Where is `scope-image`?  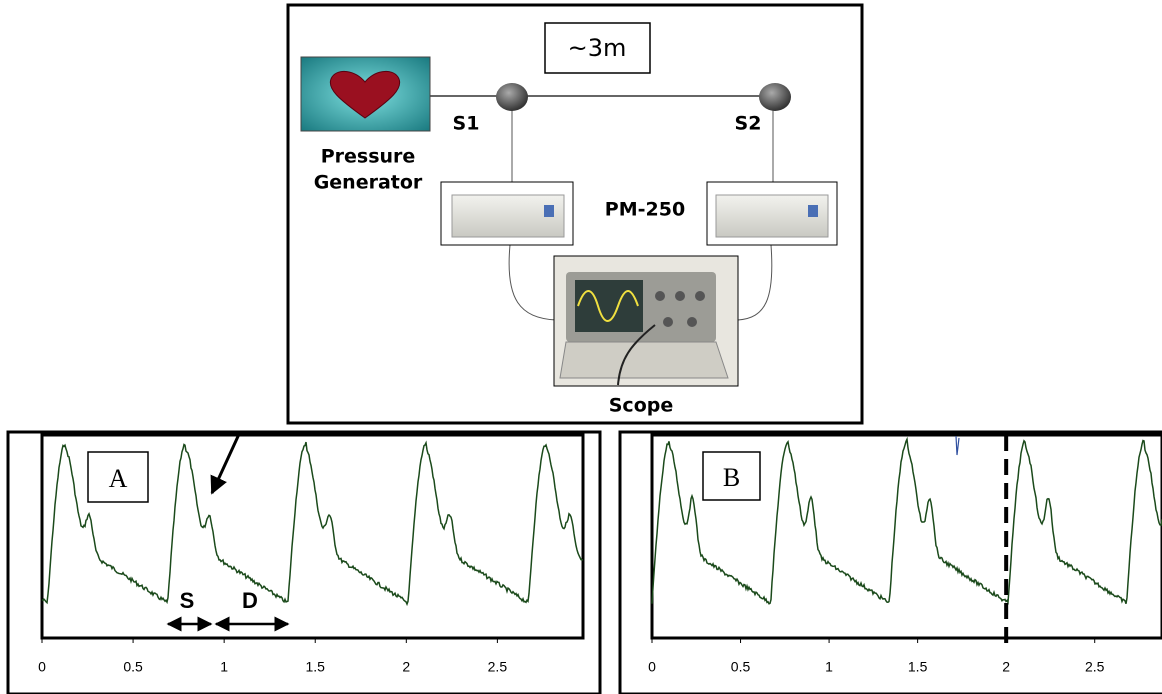
scope-image is located at coordinates (646, 321).